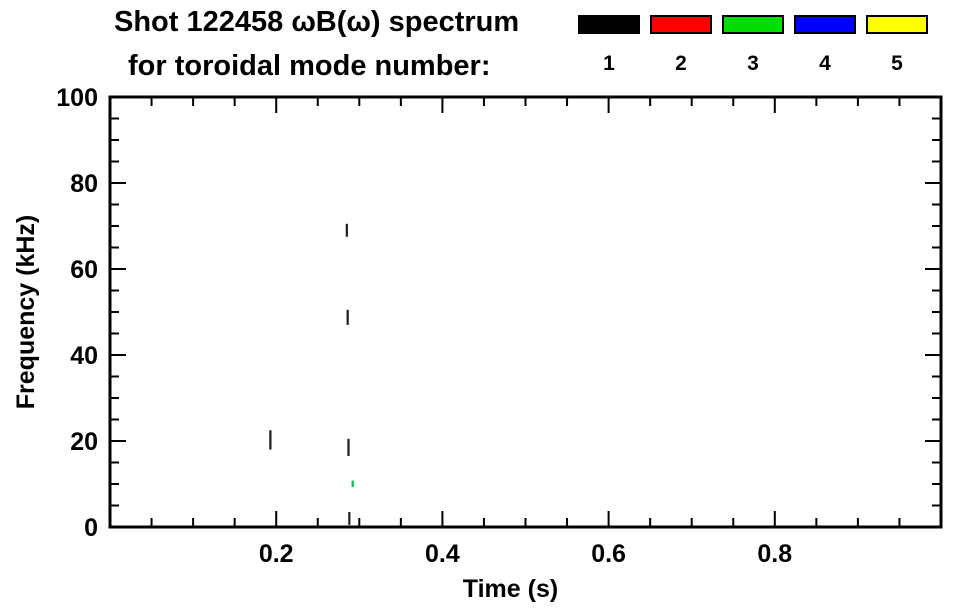  I want to click on x-tick-label: 0.6, so click(608, 554).